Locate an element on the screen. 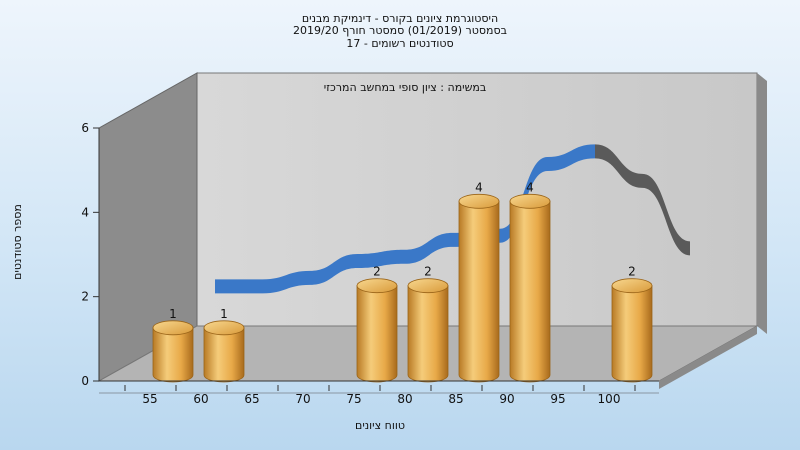 The image size is (800, 450). y-tick-label: 4 is located at coordinates (85, 212).